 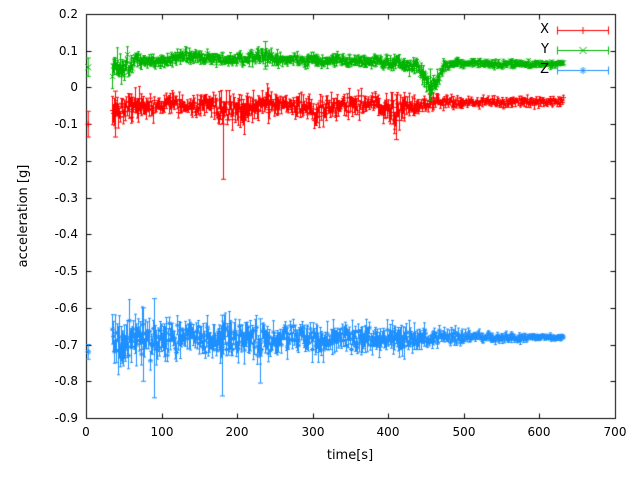 What do you see at coordinates (162, 432) in the screenshot?
I see `x-tick-label-100: 100` at bounding box center [162, 432].